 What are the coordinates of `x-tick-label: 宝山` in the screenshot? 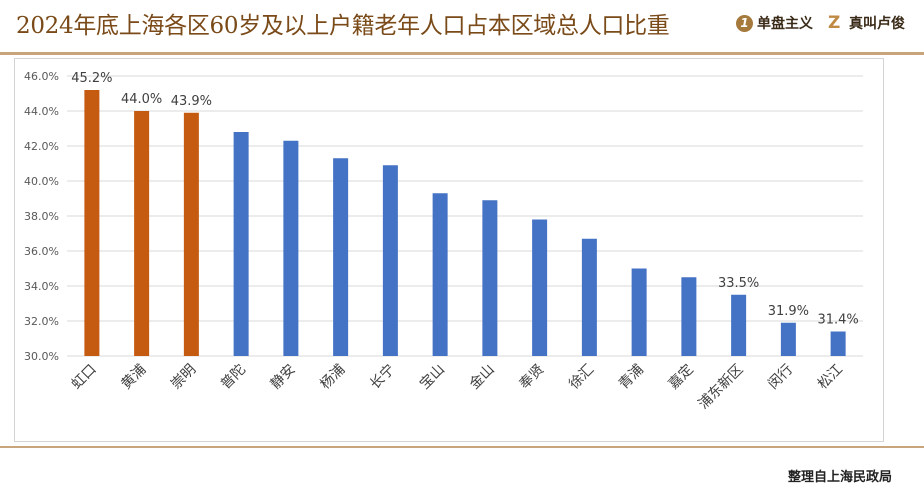 It's located at (432, 377).